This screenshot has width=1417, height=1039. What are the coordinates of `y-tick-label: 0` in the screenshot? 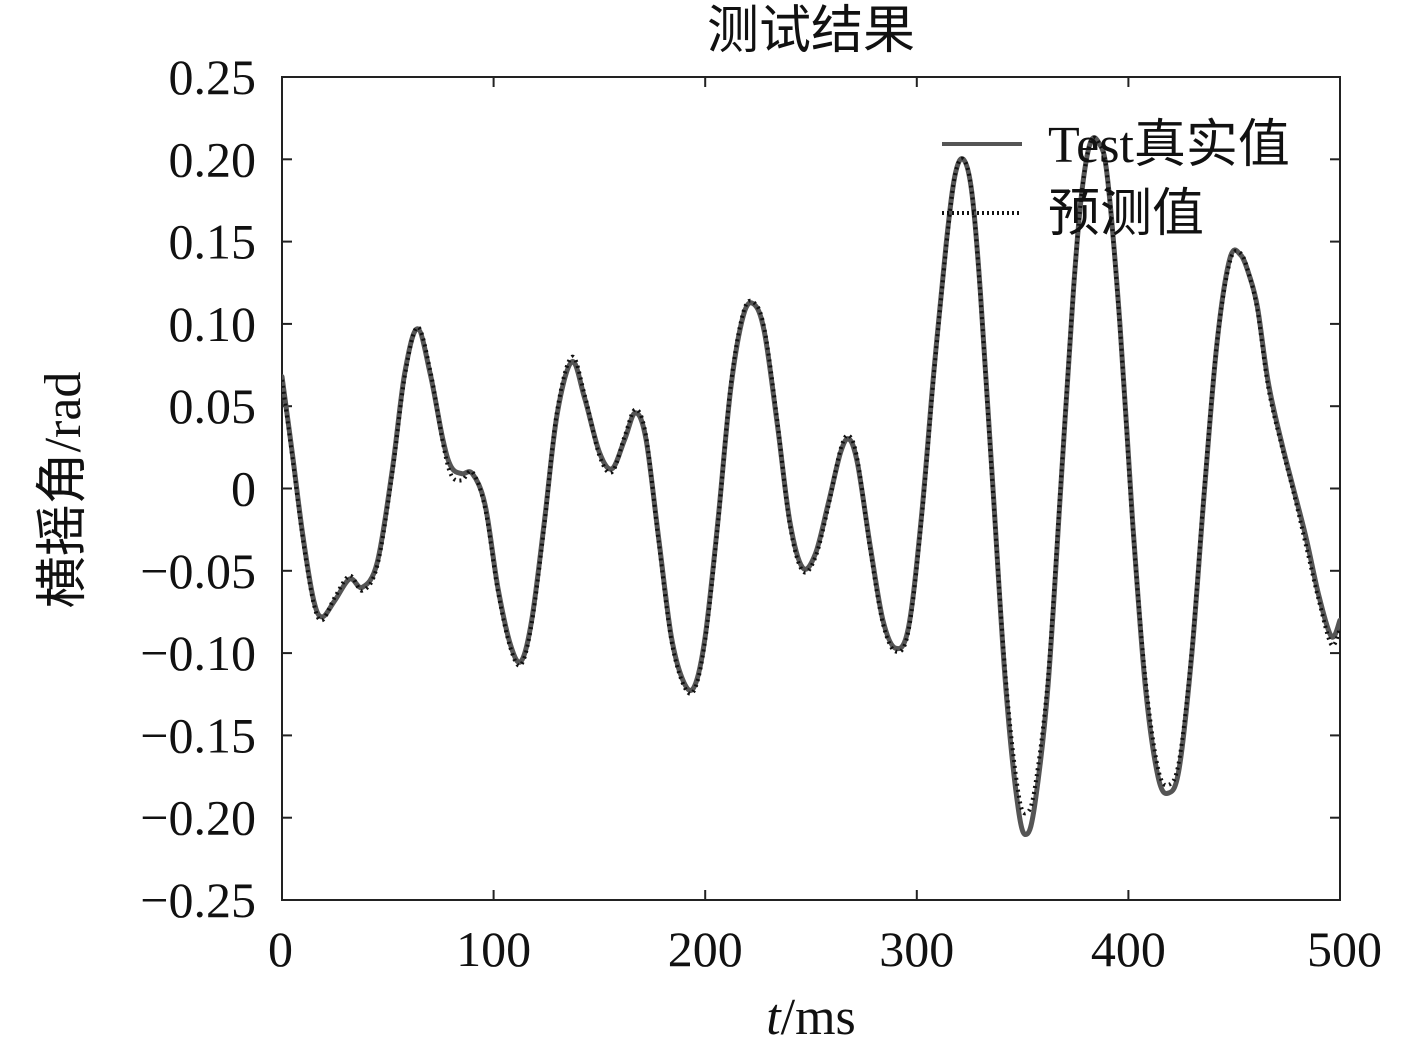 It's located at (243, 489).